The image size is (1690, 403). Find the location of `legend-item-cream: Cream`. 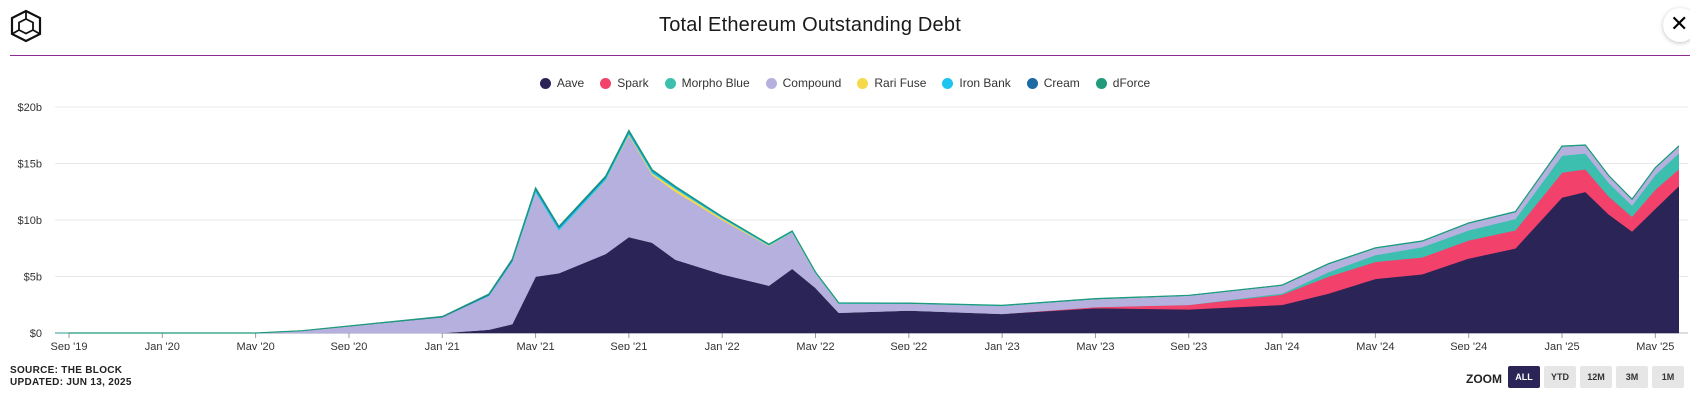

legend-item-cream: Cream is located at coordinates (1053, 83).